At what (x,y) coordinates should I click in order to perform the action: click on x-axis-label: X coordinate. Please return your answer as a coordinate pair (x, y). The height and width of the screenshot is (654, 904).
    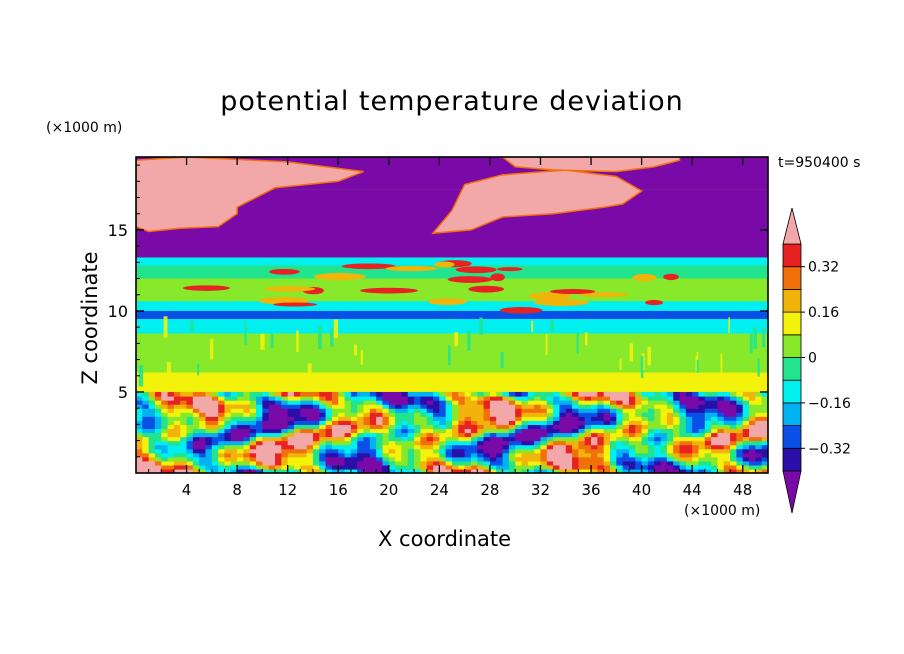
    Looking at the image, I should click on (445, 539).